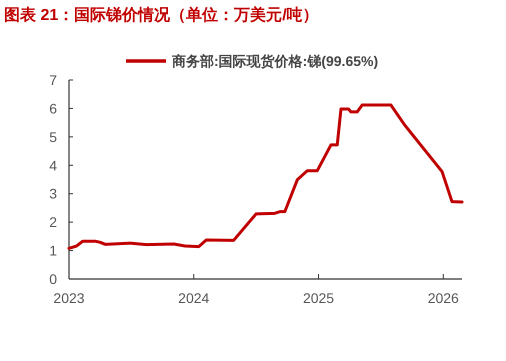 The height and width of the screenshot is (361, 506). What do you see at coordinates (53, 136) in the screenshot?
I see `y-tick-label: 5` at bounding box center [53, 136].